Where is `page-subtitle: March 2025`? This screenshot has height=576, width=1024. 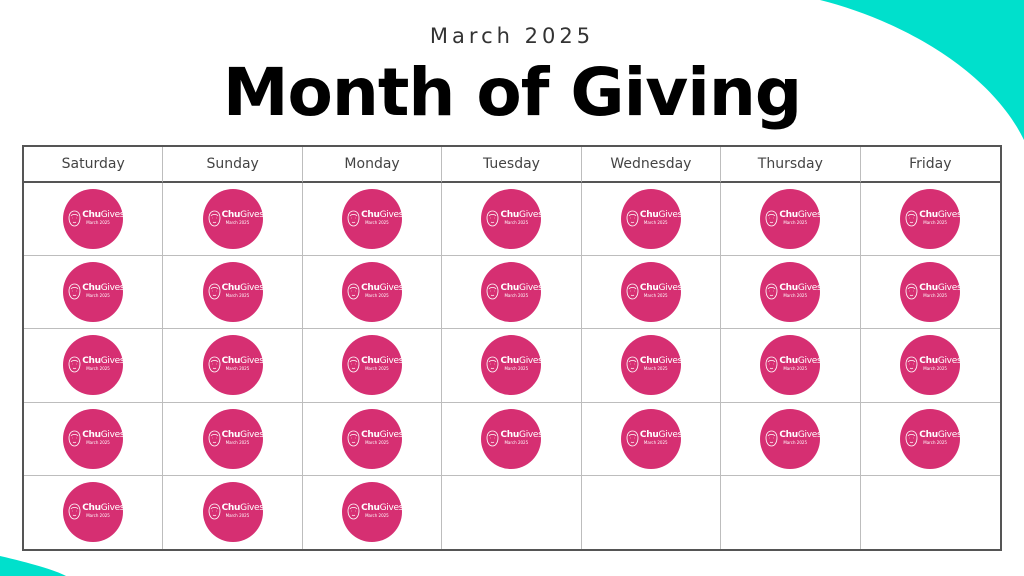 page-subtitle: March 2025 is located at coordinates (512, 36).